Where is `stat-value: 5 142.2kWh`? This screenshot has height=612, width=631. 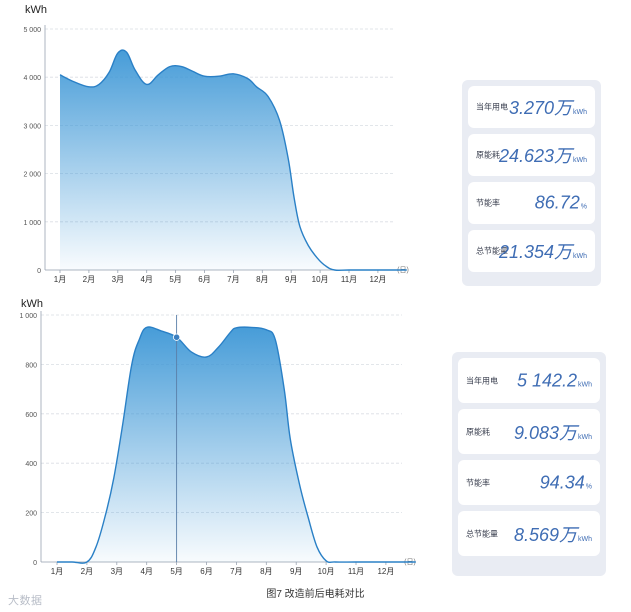
stat-value: 5 142.2kWh is located at coordinates (554, 380).